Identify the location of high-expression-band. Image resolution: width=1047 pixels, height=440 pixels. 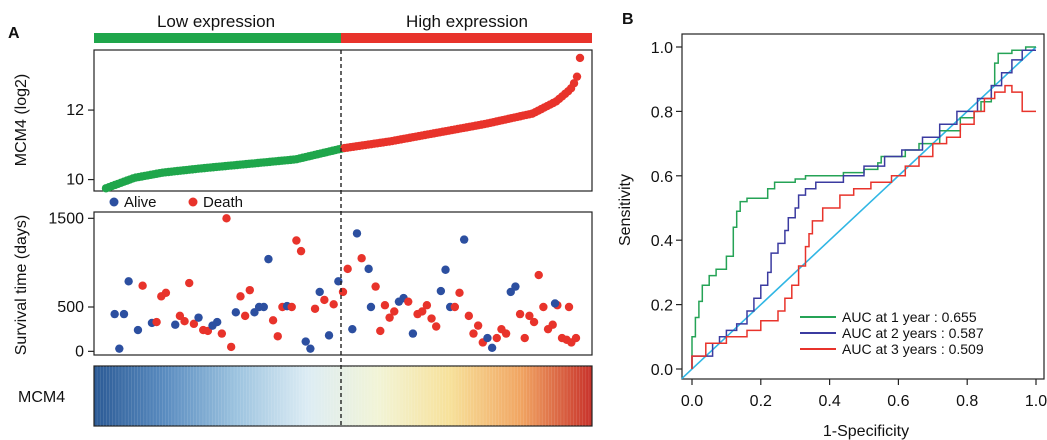
(466, 38).